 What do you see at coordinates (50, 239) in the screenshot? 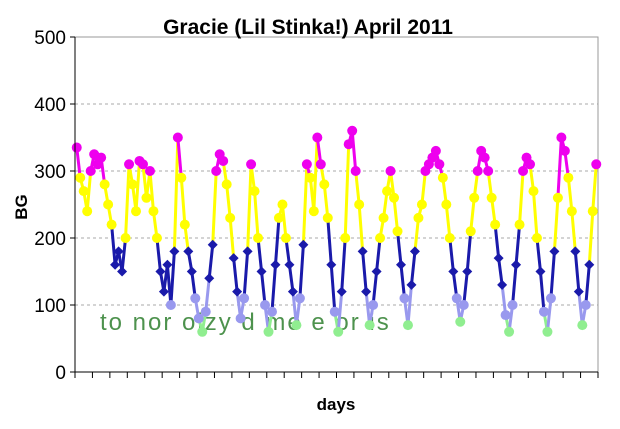
I see `y-tick-label-200: 200` at bounding box center [50, 239].